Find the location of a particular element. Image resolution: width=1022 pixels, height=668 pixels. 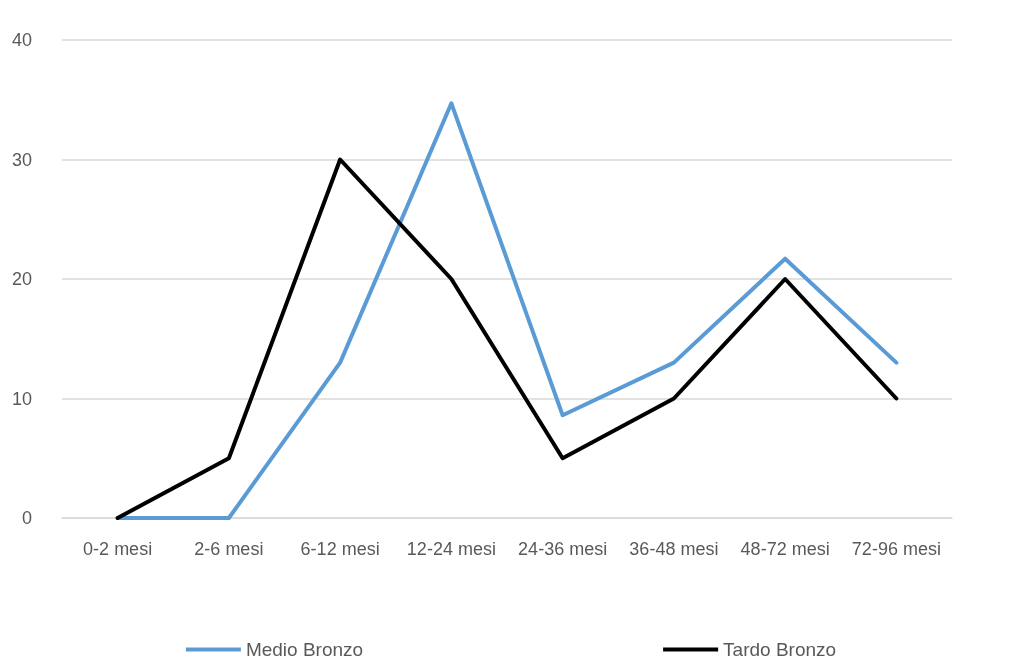

y-tick-label: 30 is located at coordinates (21, 159).